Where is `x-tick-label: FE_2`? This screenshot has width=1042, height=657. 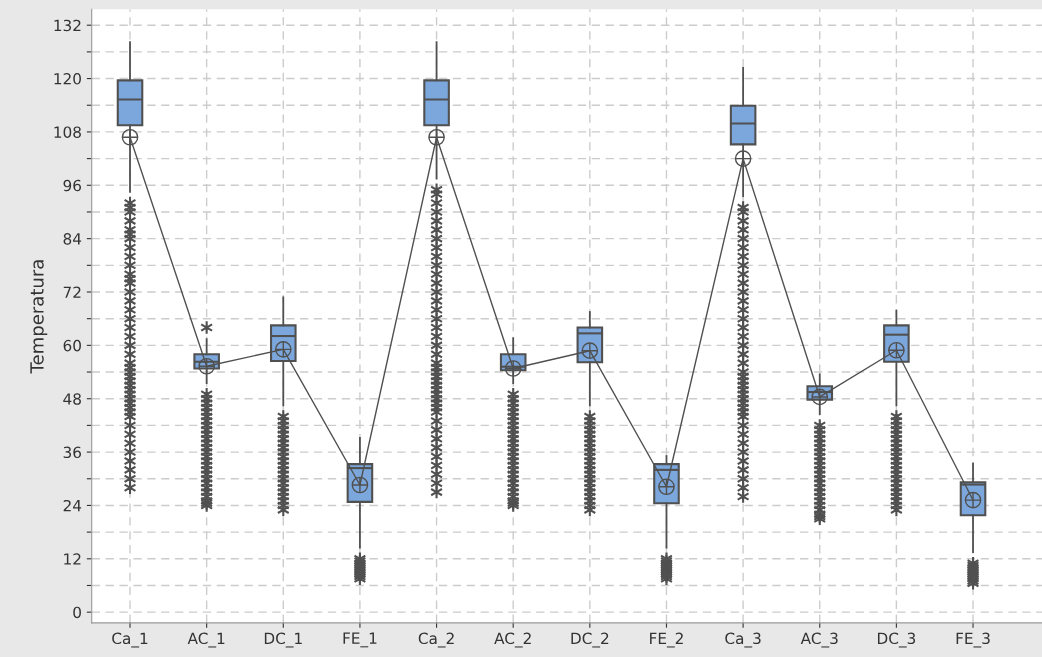
x-tick-label: FE_2 is located at coordinates (666, 640).